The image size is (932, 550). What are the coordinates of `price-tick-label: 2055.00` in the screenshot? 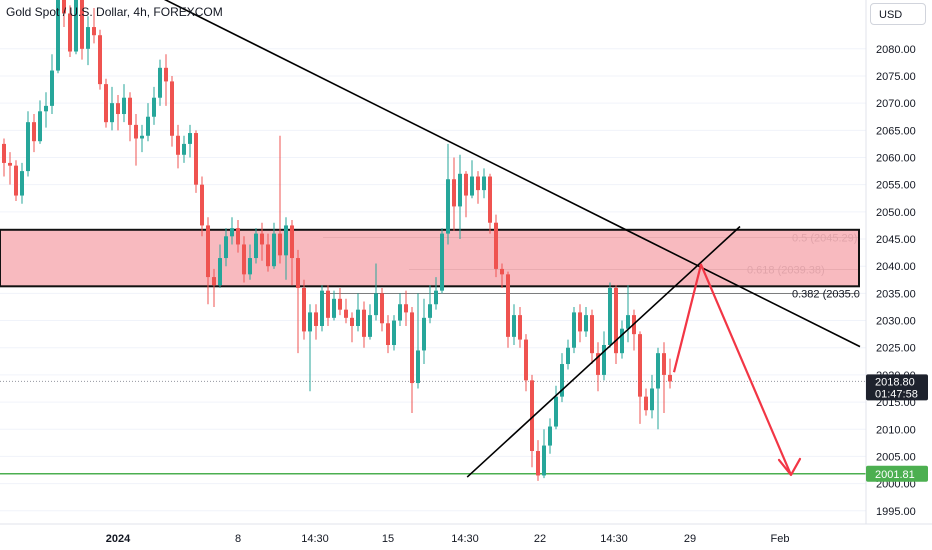 It's located at (896, 186).